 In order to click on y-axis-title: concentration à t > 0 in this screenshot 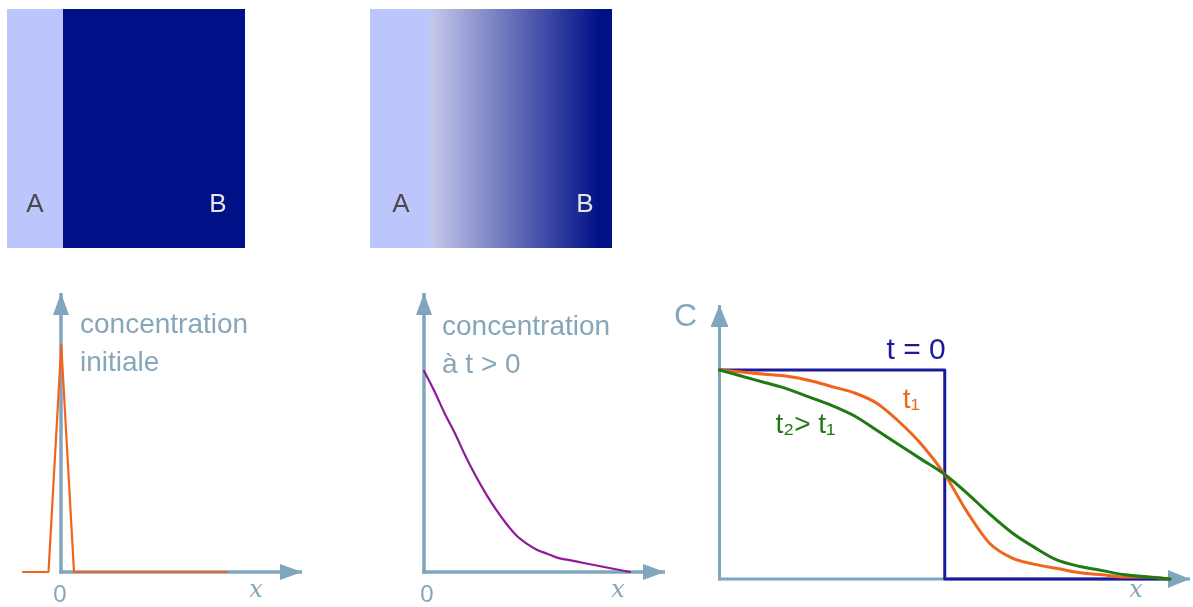, I will do `click(526, 345)`.